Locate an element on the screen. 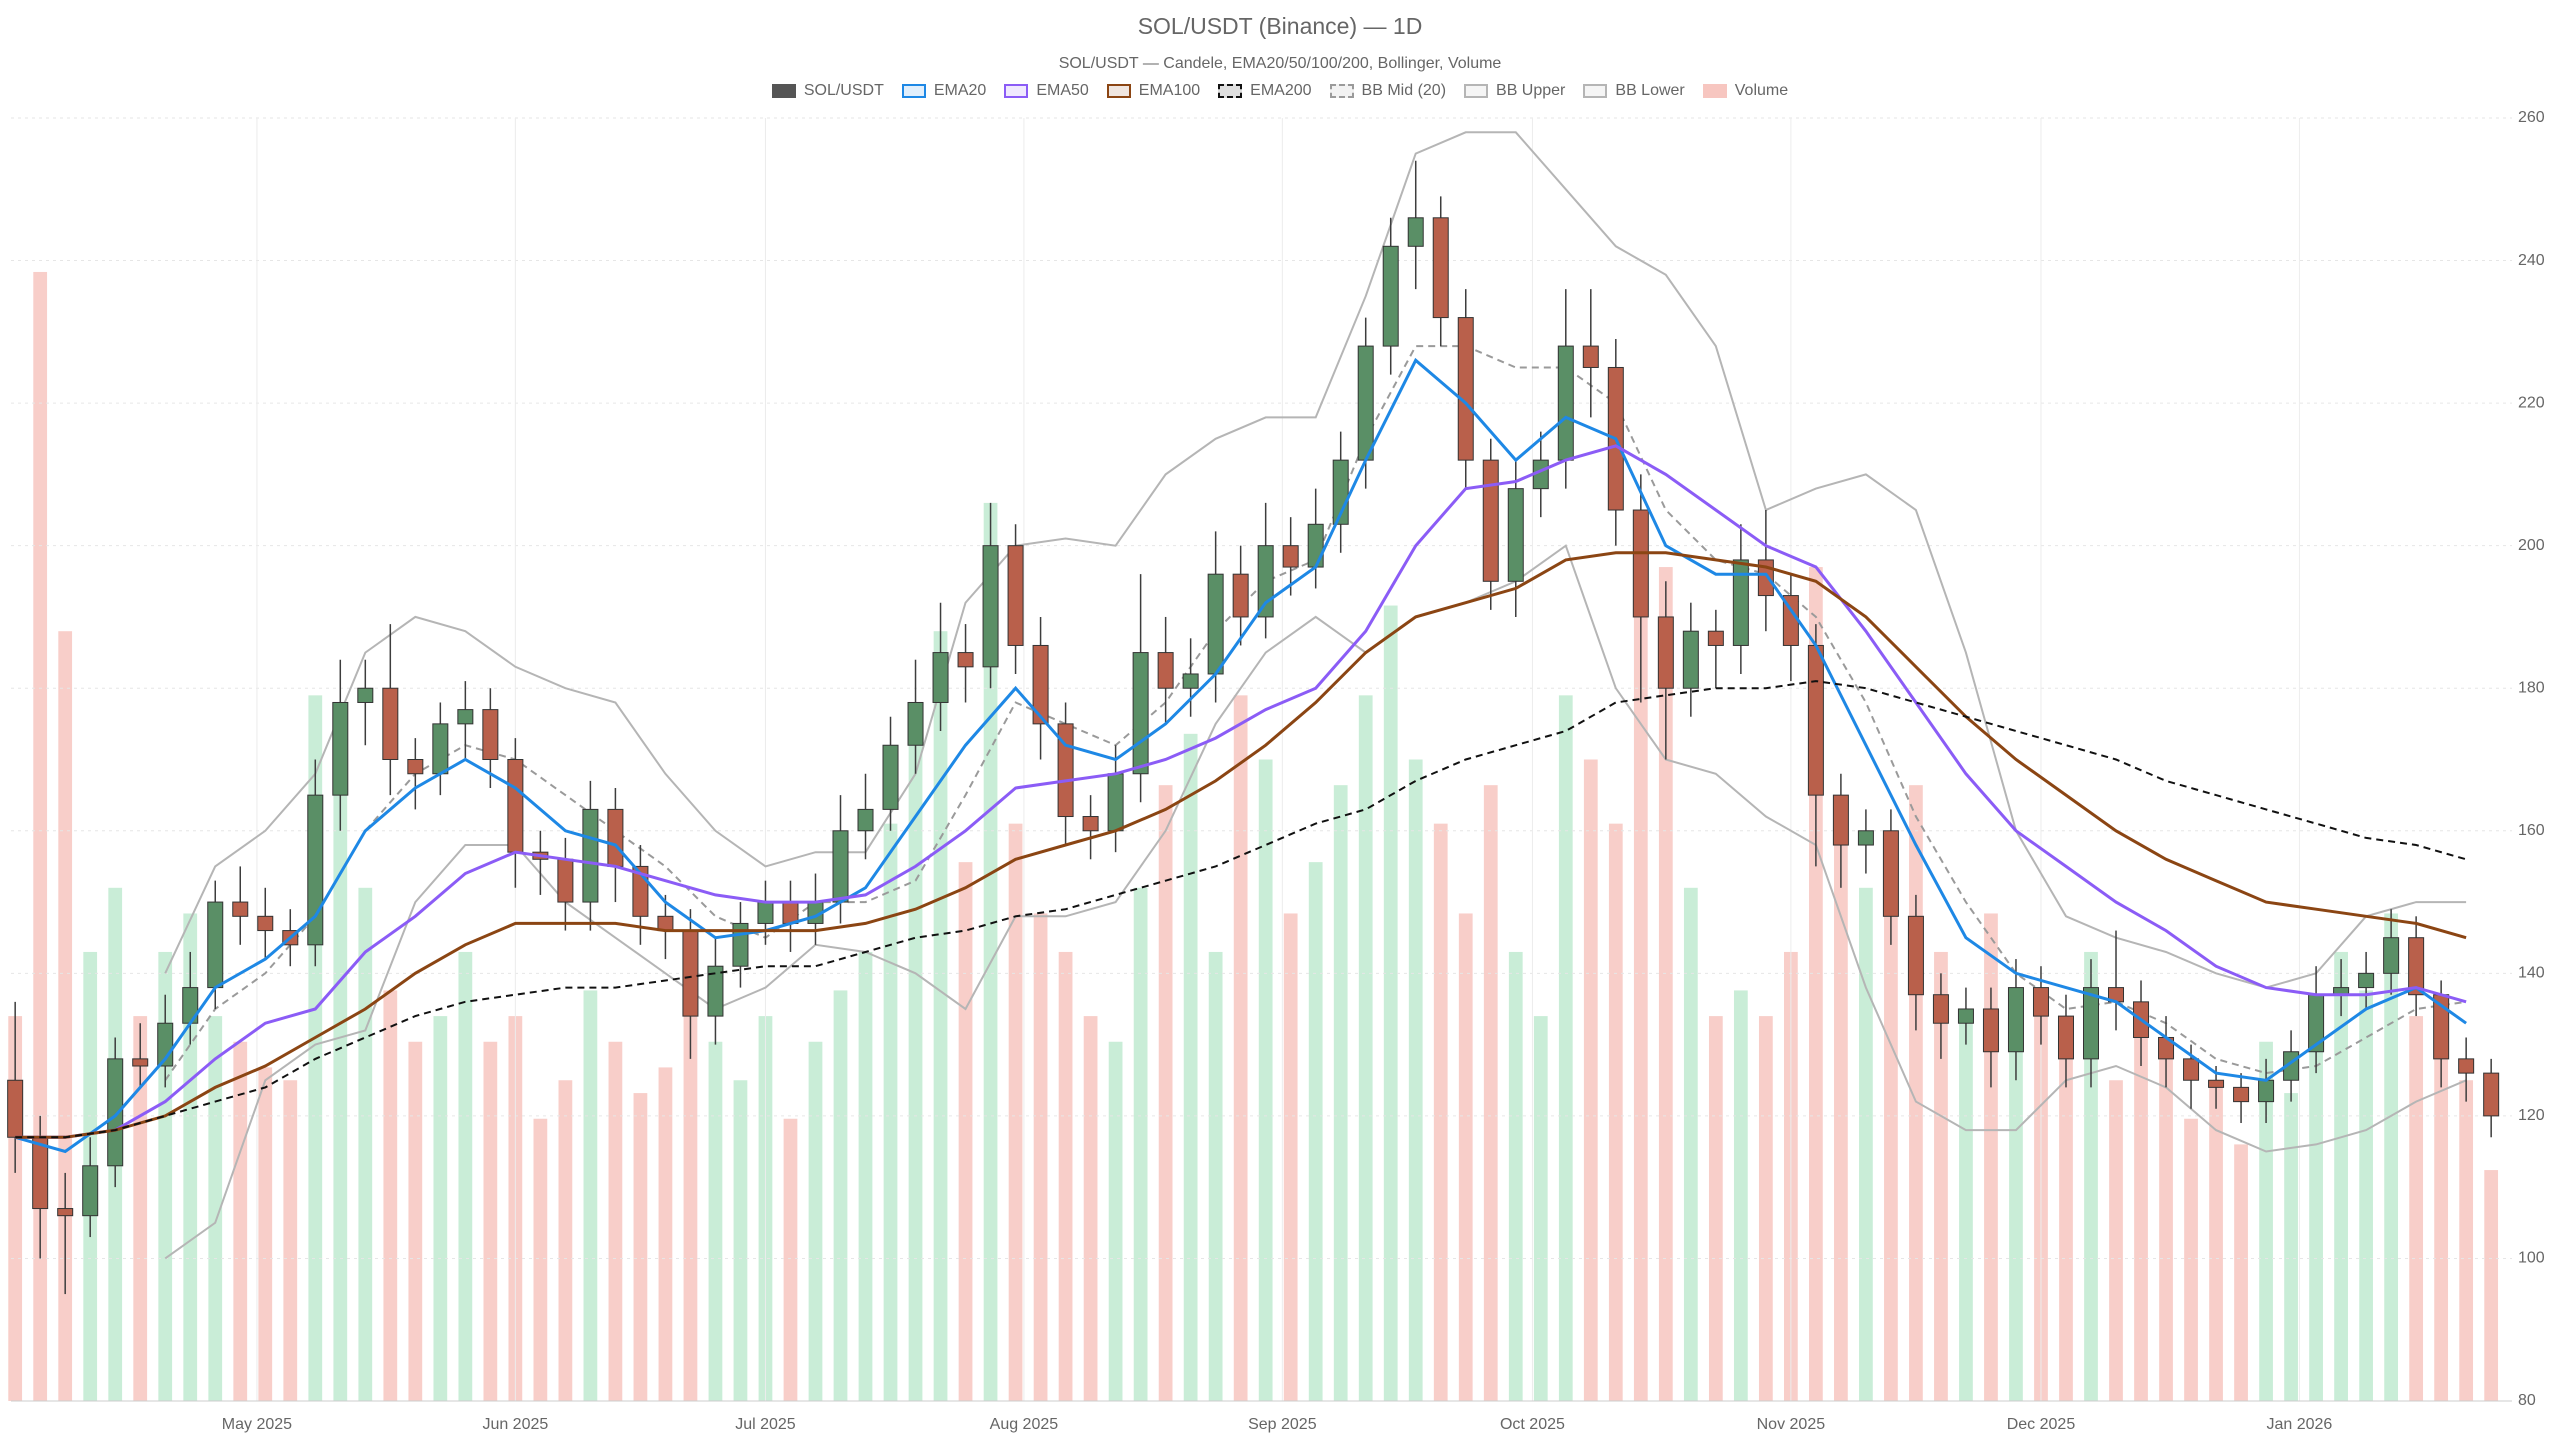  x-tick-label: May 2025 is located at coordinates (257, 1424).